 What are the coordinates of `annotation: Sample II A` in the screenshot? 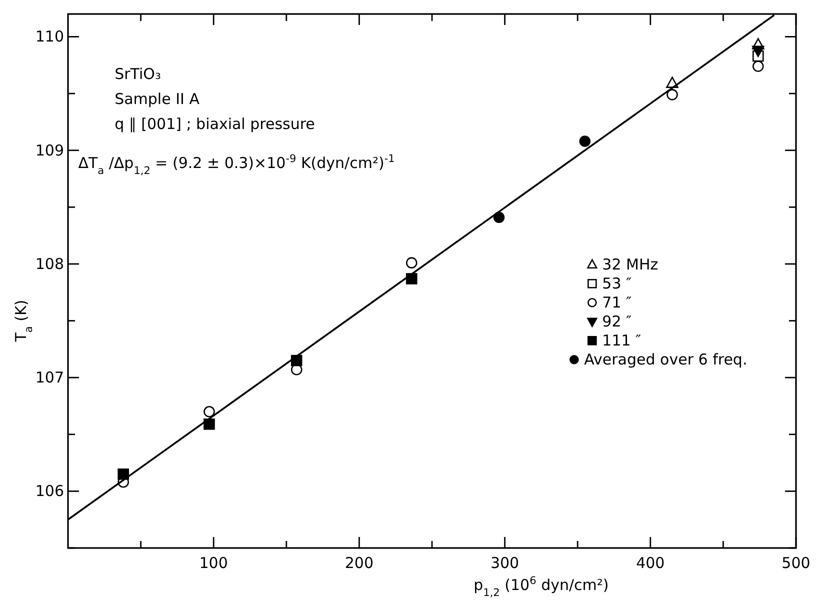 It's located at (157, 99).